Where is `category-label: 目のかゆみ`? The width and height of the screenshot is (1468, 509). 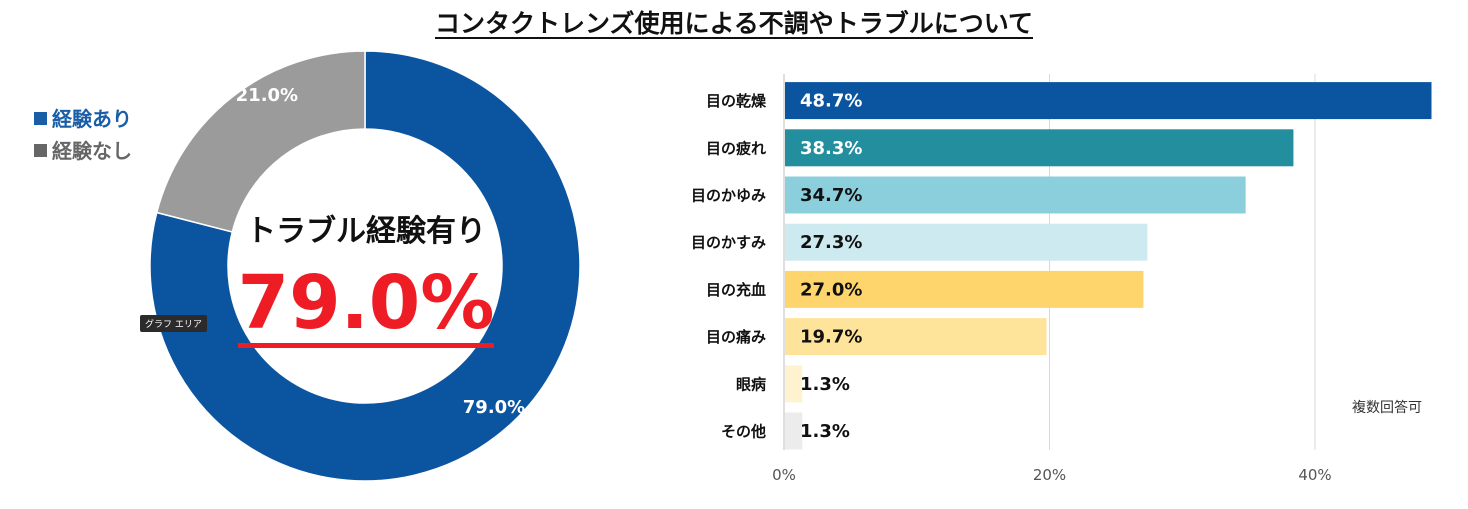
category-label: 目のかゆみ is located at coordinates (728, 196).